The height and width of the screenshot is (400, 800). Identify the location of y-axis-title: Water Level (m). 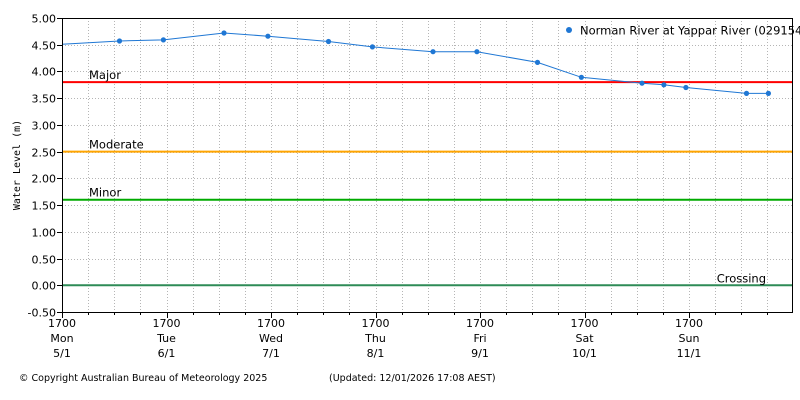
(17, 165).